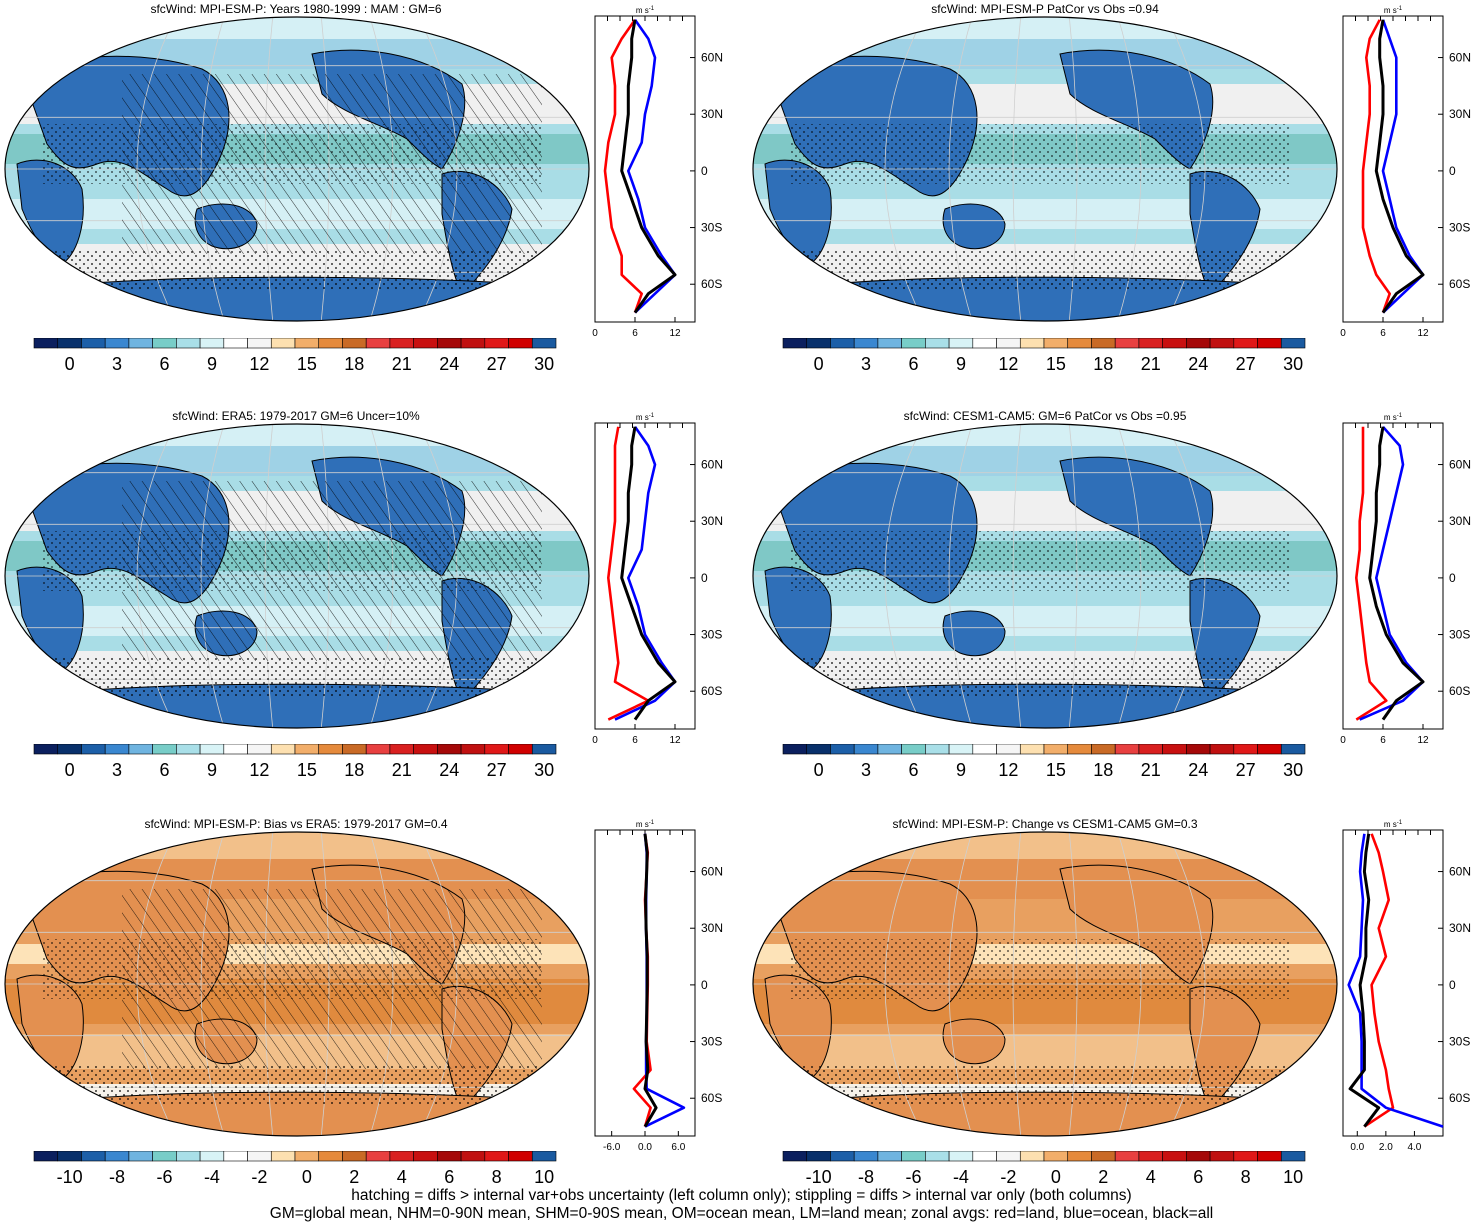 This screenshot has height=1223, width=1483. Describe the element at coordinates (1103, 364) in the screenshot. I see `colorbar-tick-label: 18` at that location.